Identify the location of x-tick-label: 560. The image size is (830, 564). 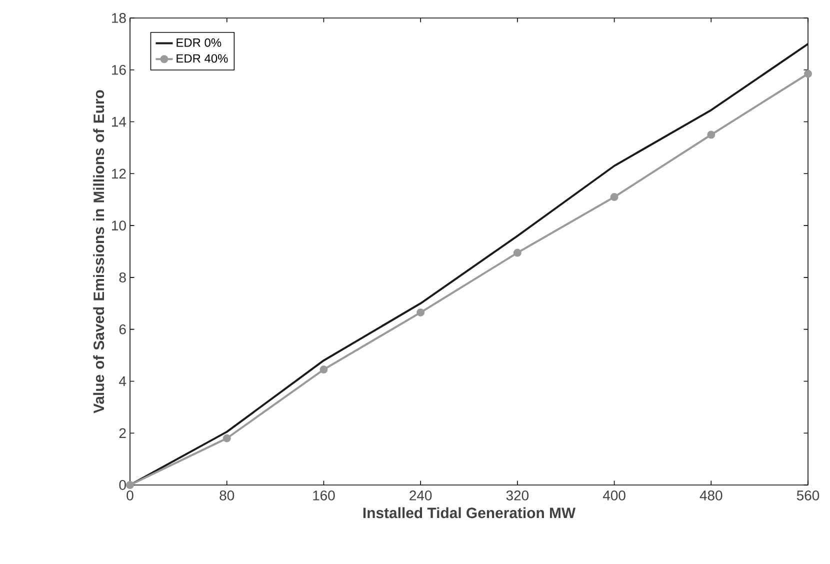
(808, 495).